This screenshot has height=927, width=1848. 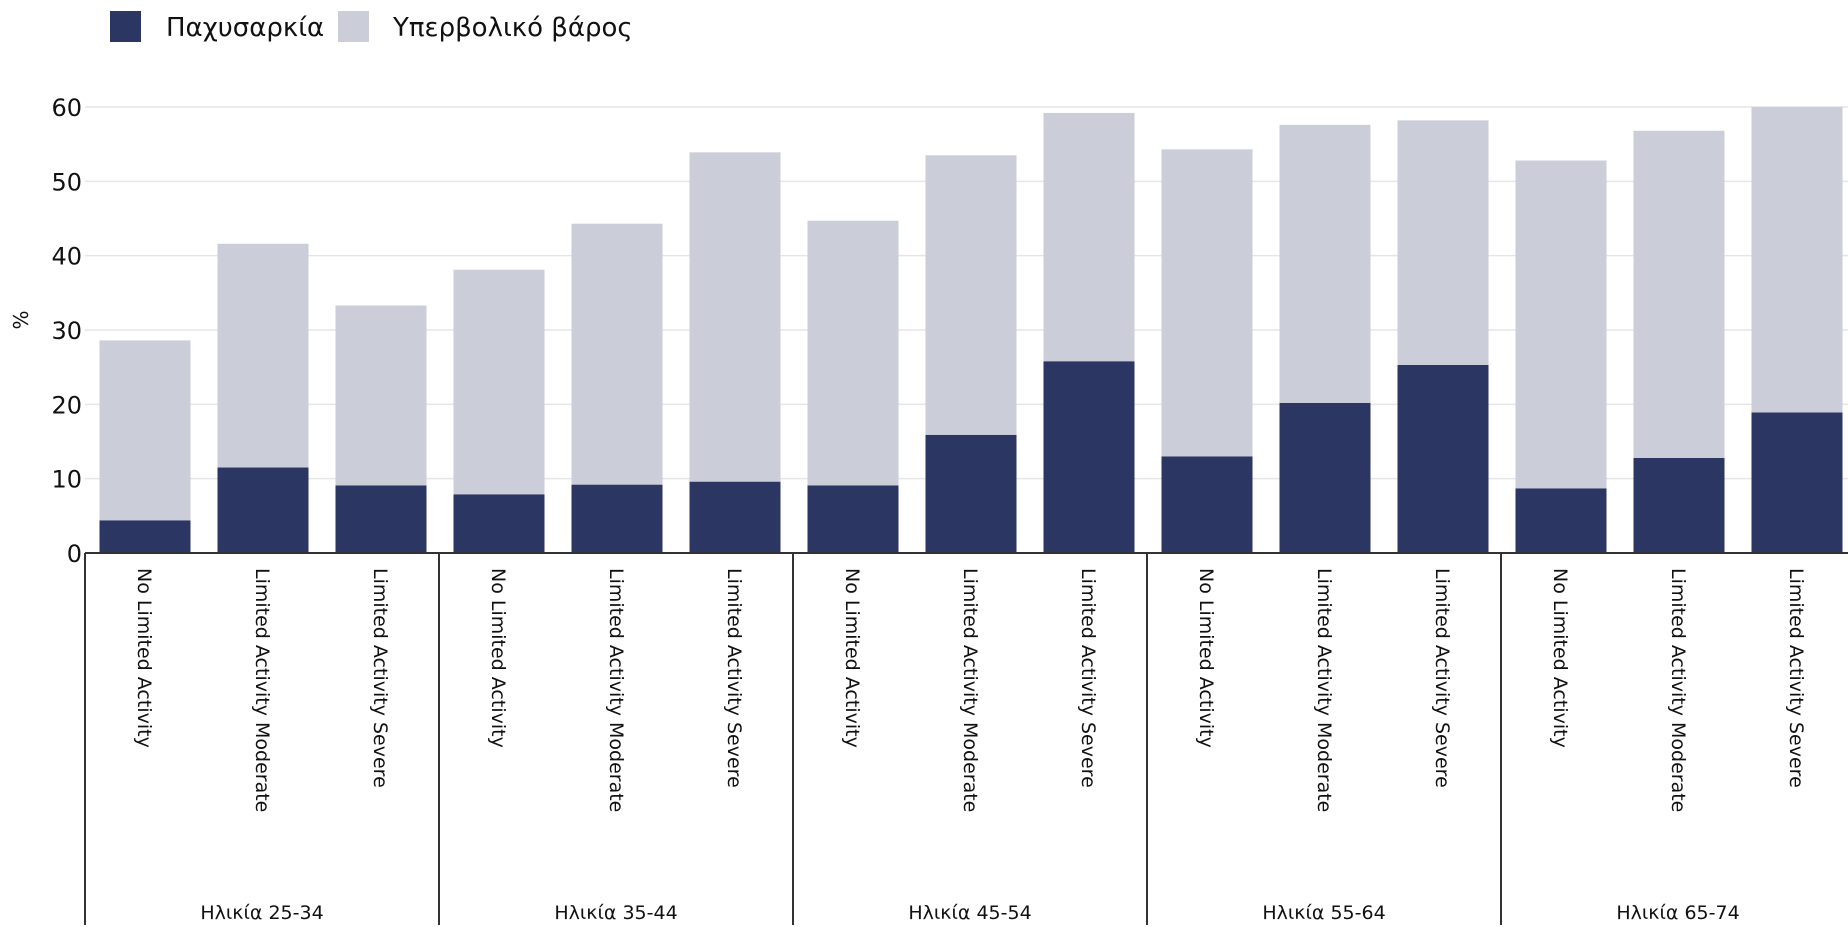 What do you see at coordinates (245, 28) in the screenshot?
I see `legend-label-1: Παχυσαρκία` at bounding box center [245, 28].